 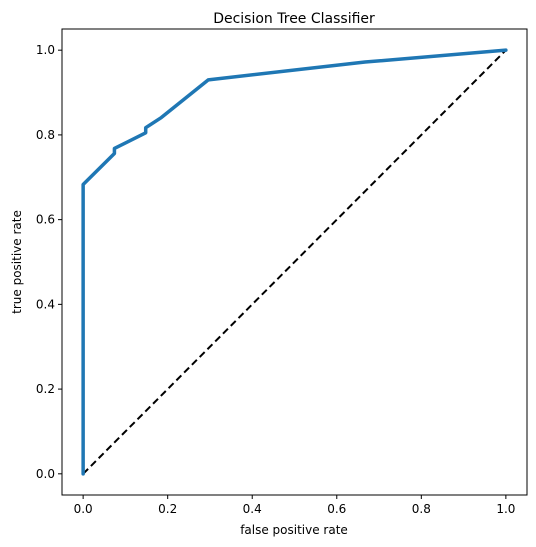 What do you see at coordinates (505, 509) in the screenshot?
I see `x-tick-label: 1.0` at bounding box center [505, 509].